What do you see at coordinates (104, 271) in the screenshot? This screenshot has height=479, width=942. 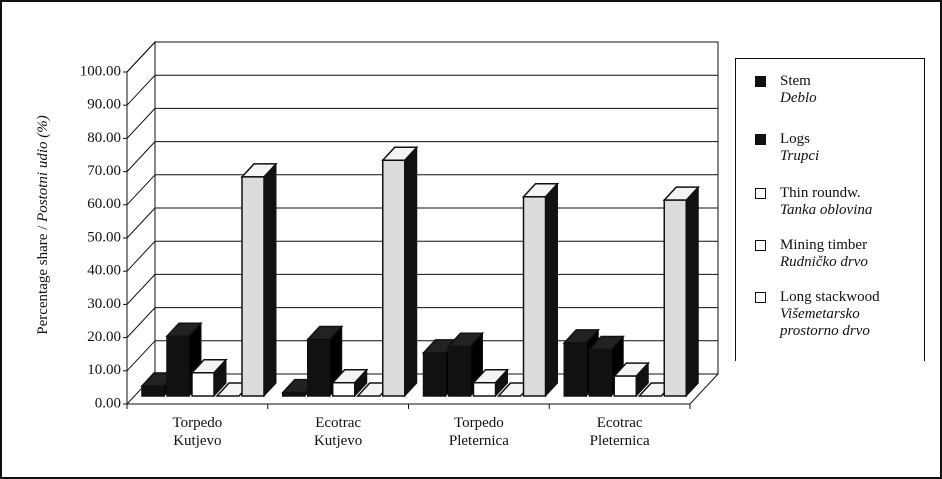 I see `y-tick-label: 40.00` at bounding box center [104, 271].